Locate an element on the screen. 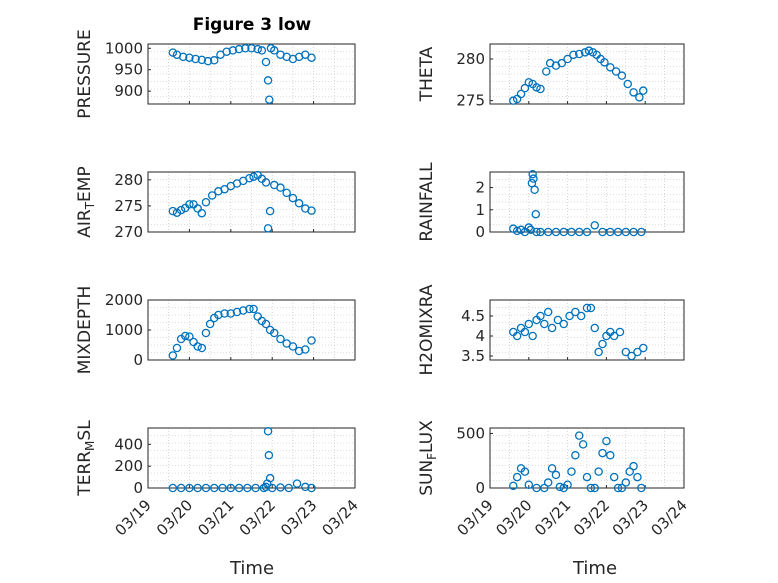  y-axis-label: THETA is located at coordinates (427, 74).